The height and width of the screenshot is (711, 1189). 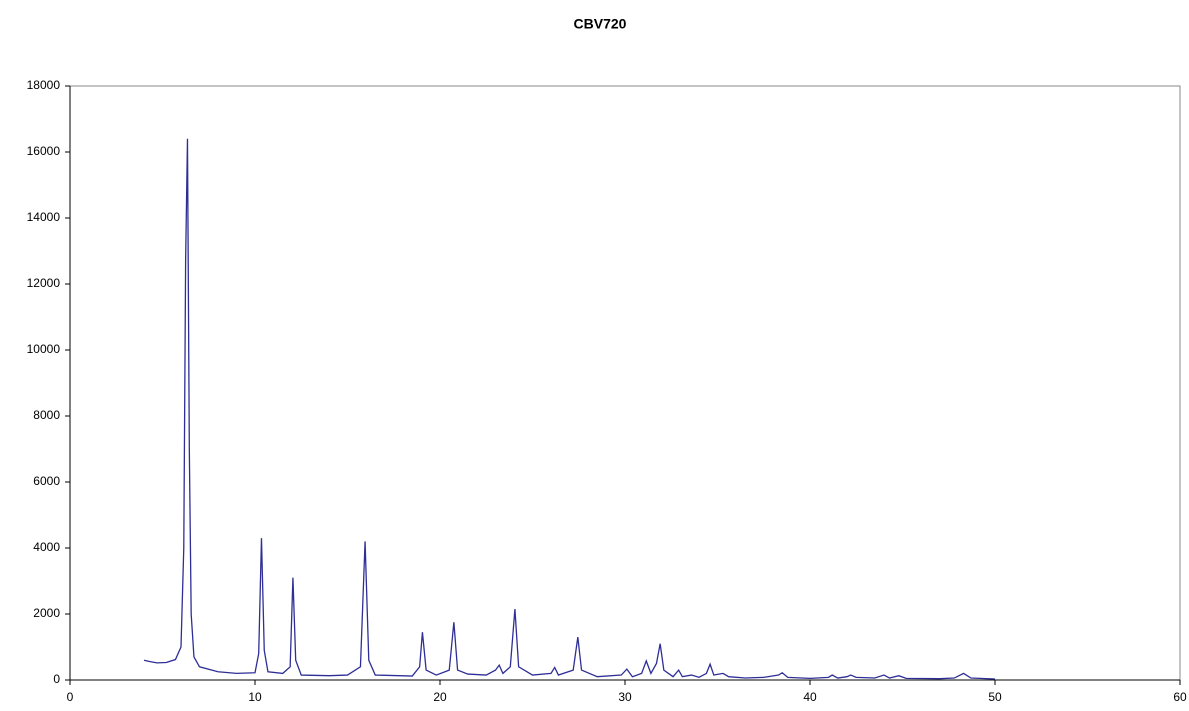 I want to click on x-tick-label: 30, so click(x=625, y=697).